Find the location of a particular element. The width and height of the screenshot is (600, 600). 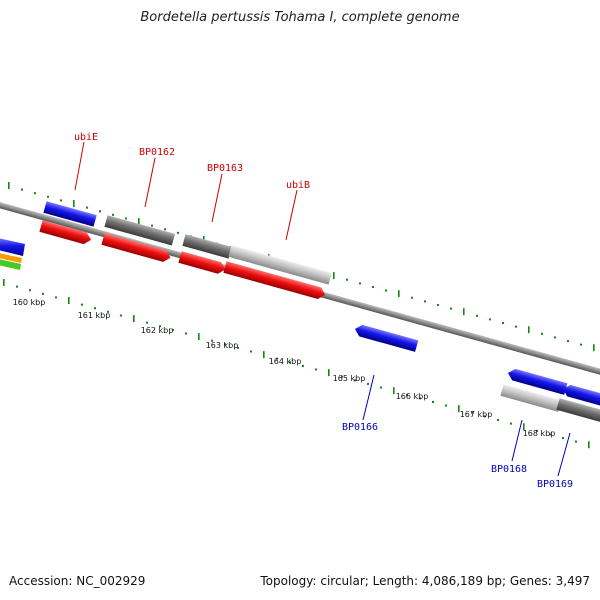

gene-bp0169 is located at coordinates (580, 396).